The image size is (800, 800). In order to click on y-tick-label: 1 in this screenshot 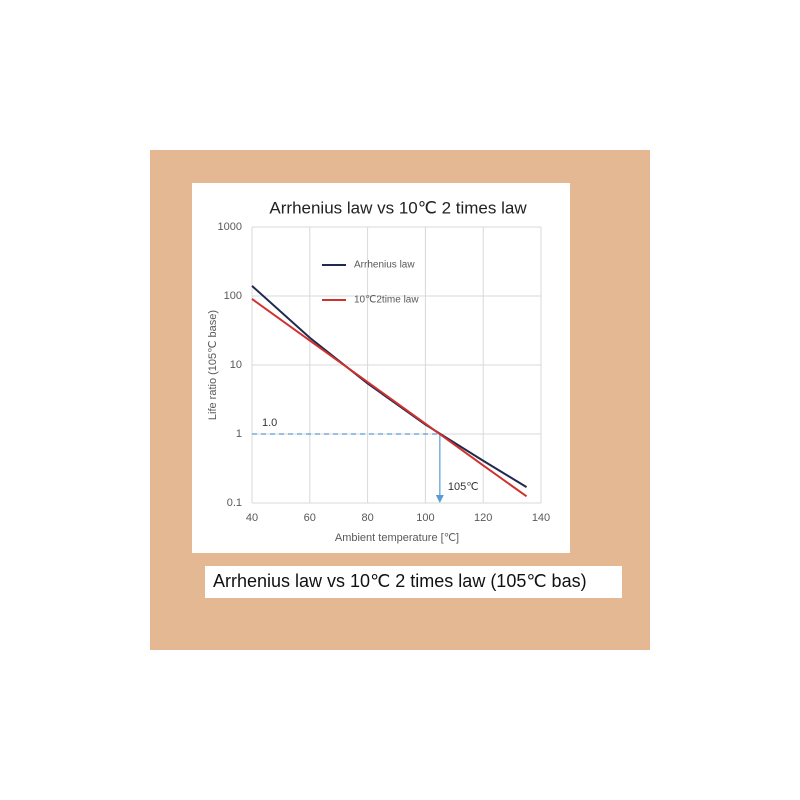, I will do `click(239, 434)`.